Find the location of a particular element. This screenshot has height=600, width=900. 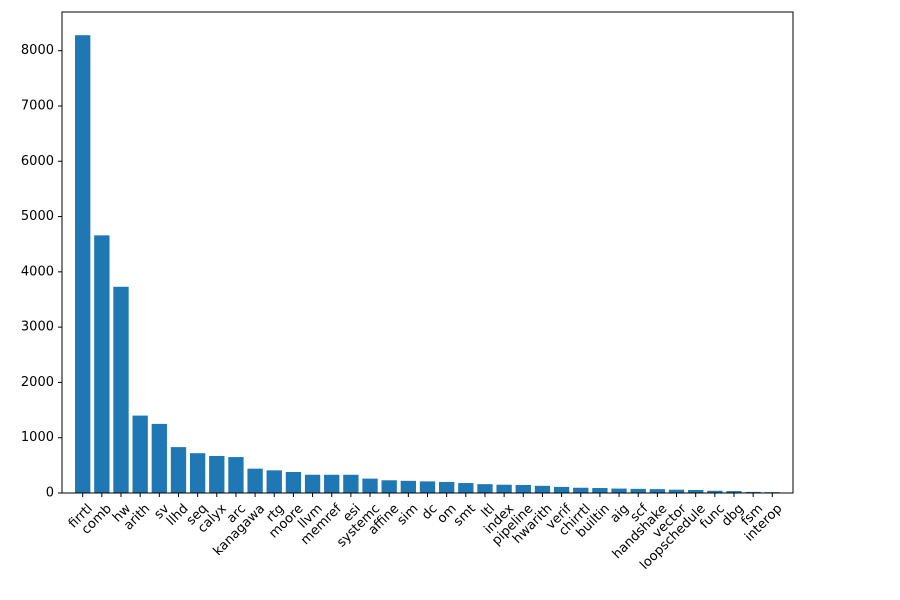

bar-sim is located at coordinates (408, 486).